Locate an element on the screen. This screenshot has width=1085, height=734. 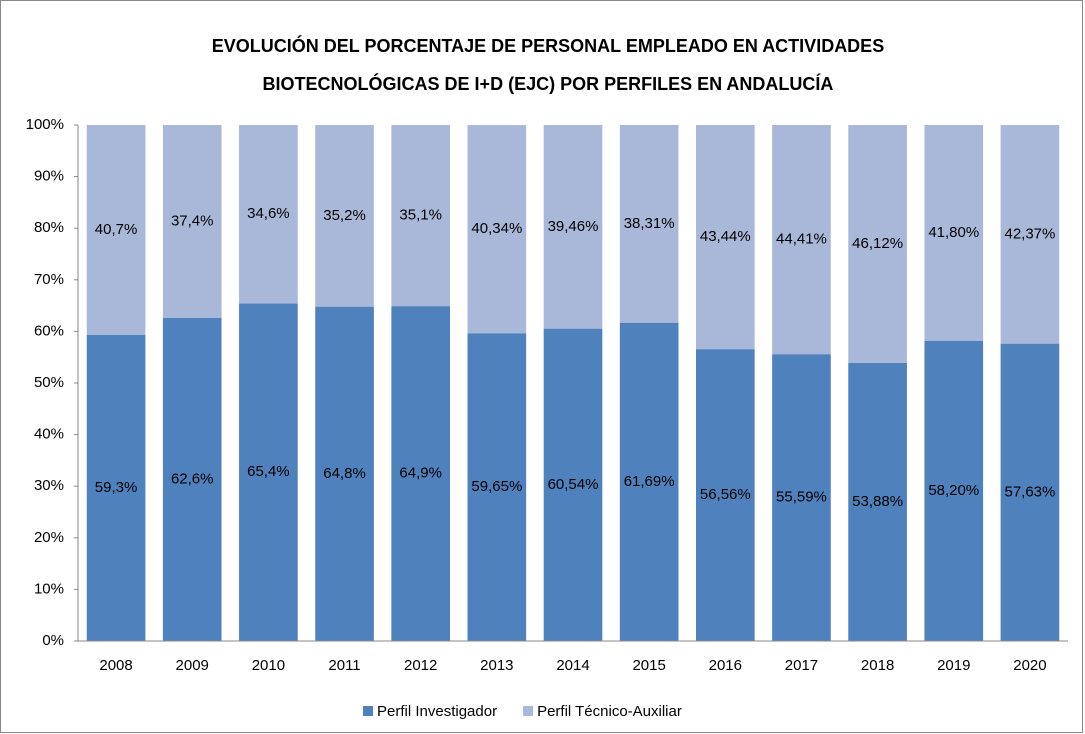
data-label: 34,6% is located at coordinates (268, 213).